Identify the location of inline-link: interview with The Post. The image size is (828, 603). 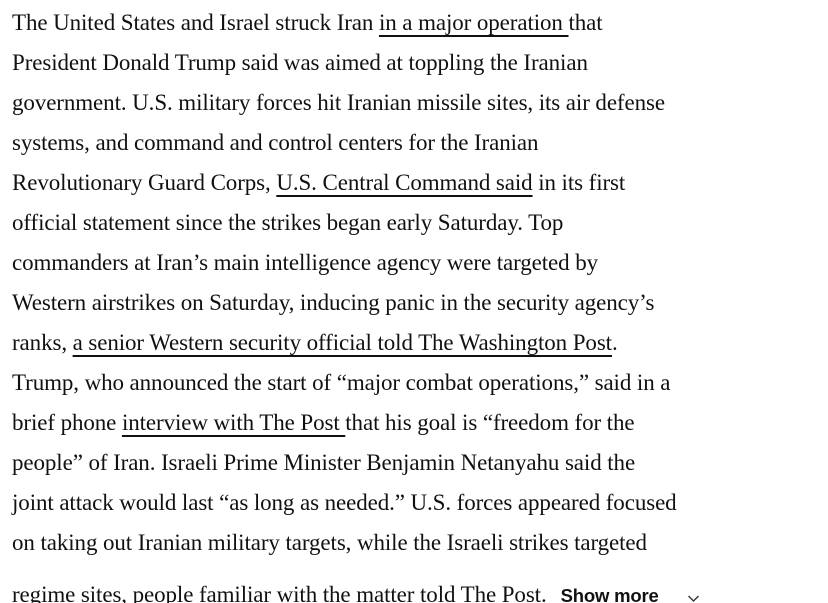
(233, 422).